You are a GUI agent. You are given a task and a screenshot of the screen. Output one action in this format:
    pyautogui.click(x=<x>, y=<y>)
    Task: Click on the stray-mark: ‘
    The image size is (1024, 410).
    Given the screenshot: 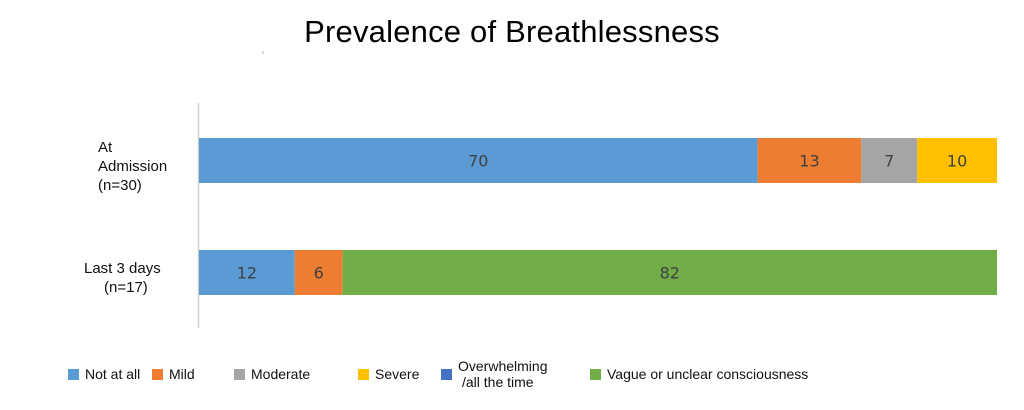 What is the action you would take?
    pyautogui.click(x=263, y=55)
    